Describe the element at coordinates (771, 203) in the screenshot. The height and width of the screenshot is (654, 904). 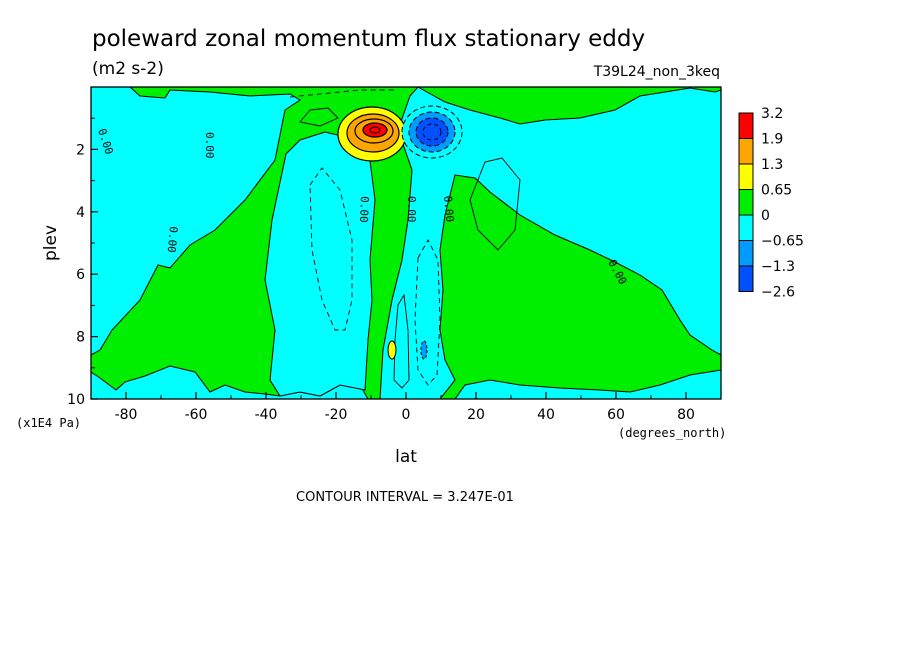
I see `colorbar: 3.2 1.9 1.3 0.65 0 −0.65 −1.3 −2.6` at that location.